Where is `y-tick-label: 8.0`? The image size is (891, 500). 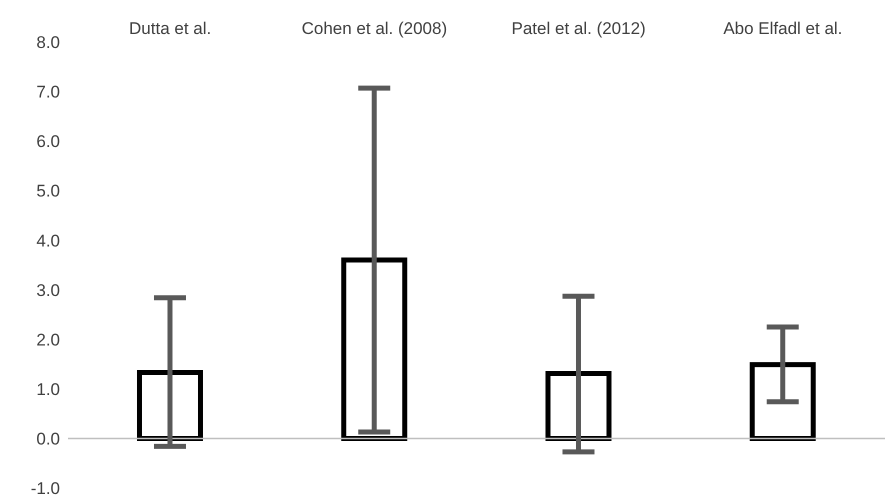
y-tick-label: 8.0 is located at coordinates (48, 42).